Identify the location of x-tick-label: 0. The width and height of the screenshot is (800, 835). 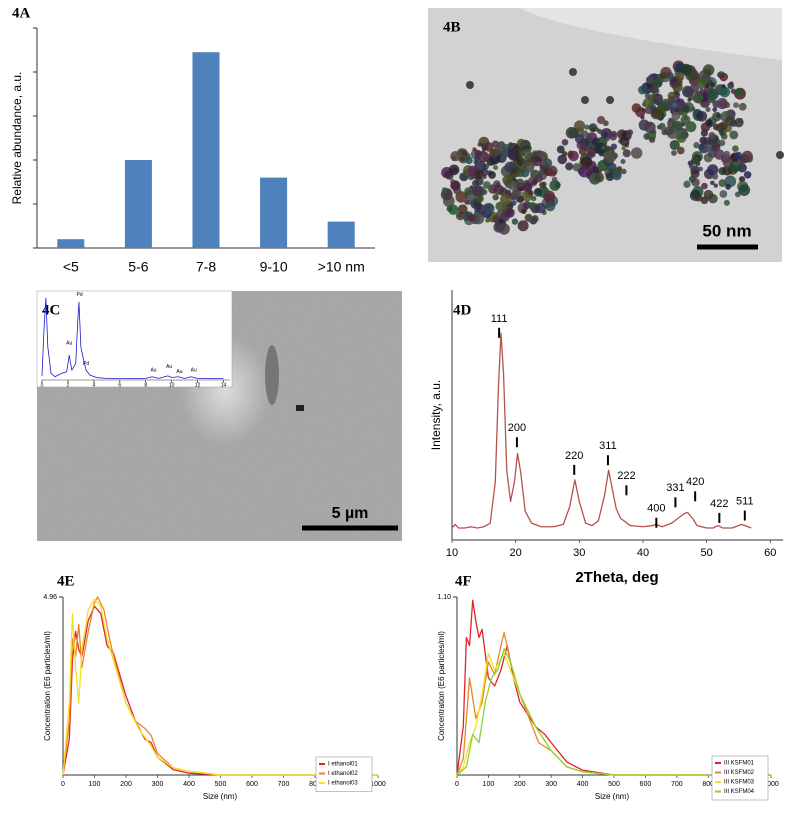
(457, 784).